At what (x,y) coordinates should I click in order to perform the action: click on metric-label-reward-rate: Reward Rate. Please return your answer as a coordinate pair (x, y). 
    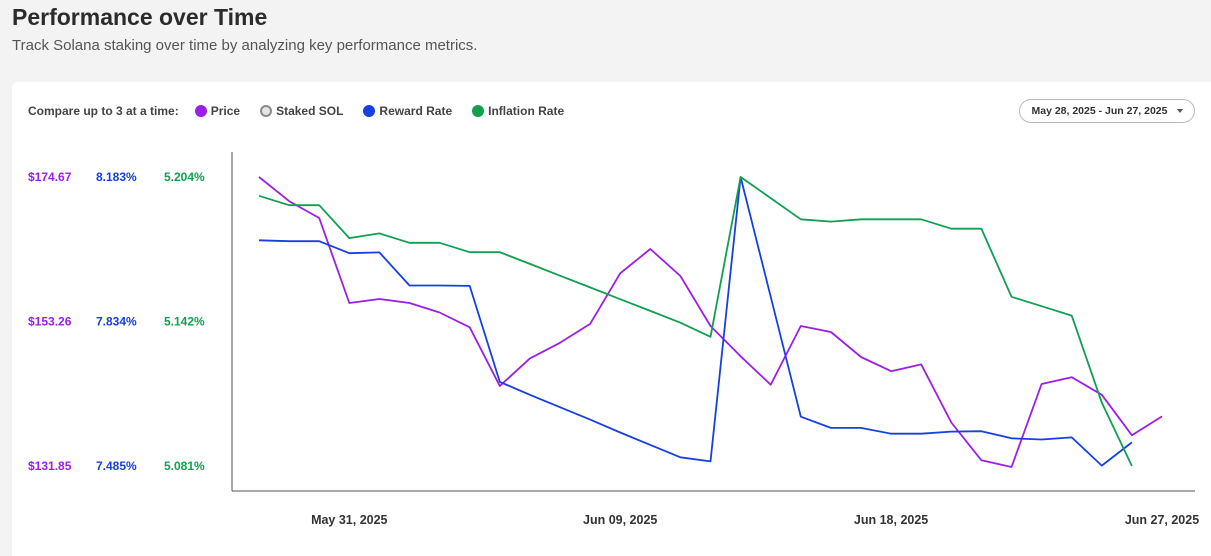
    Looking at the image, I should click on (416, 111).